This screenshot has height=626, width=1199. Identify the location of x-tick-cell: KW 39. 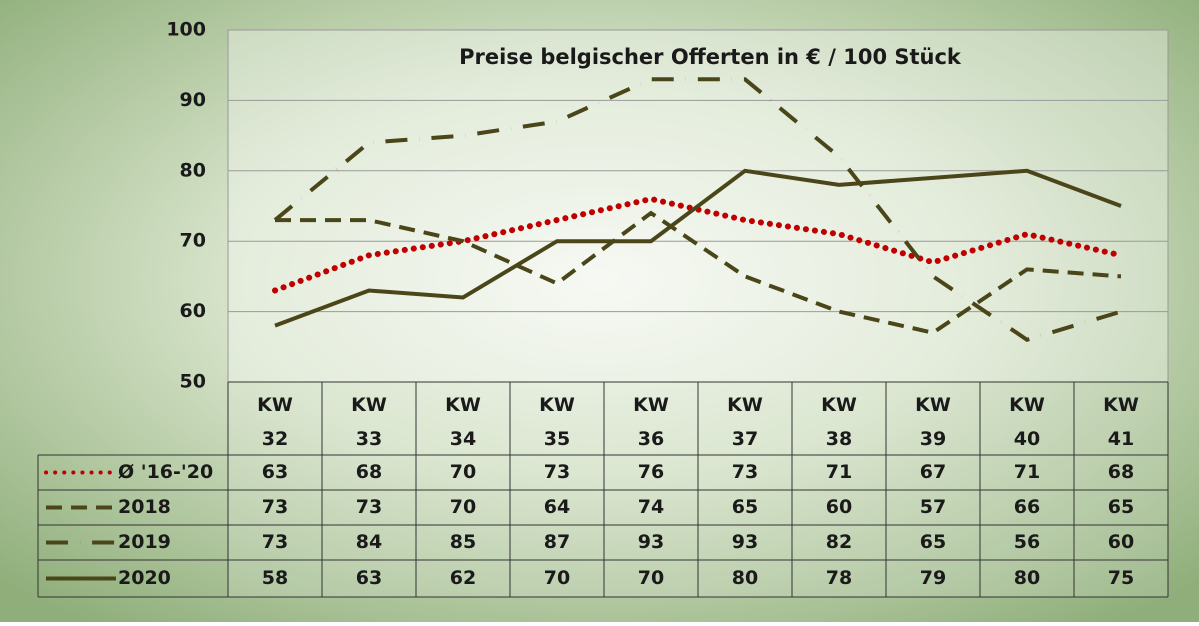
(933, 422).